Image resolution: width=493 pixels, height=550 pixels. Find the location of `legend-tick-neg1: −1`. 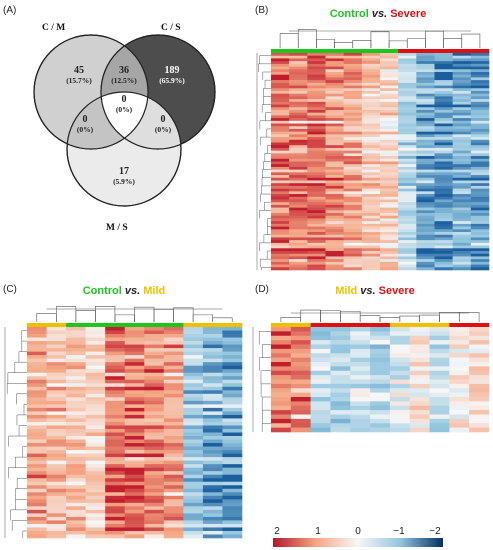

legend-tick-neg1: −1 is located at coordinates (399, 531).